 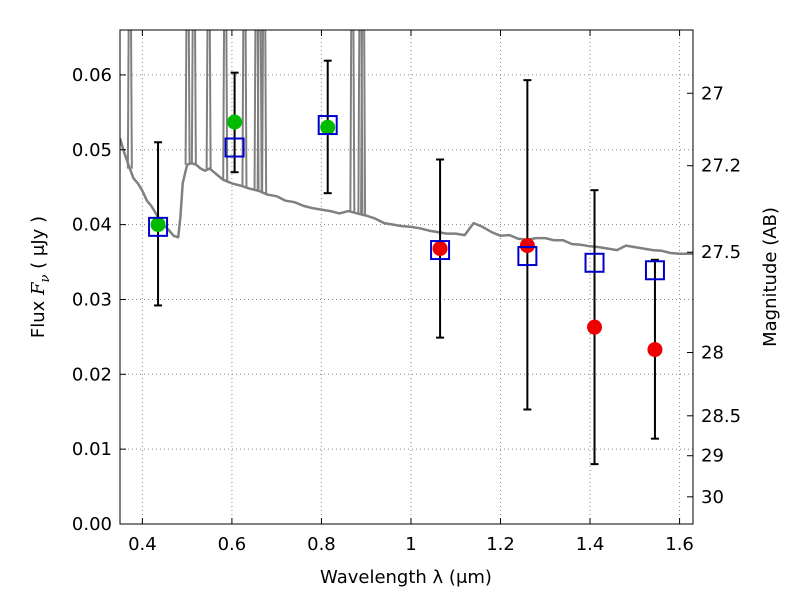 I want to click on x-tick-label: 1.6, so click(x=679, y=544).